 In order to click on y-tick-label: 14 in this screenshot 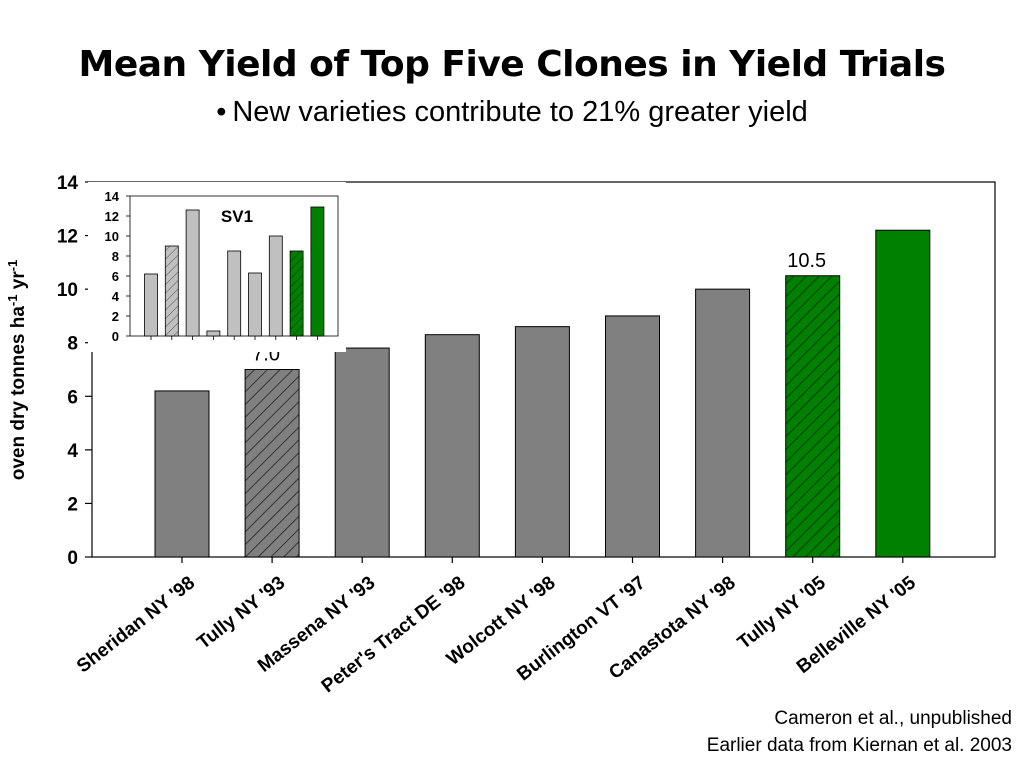, I will do `click(68, 183)`.